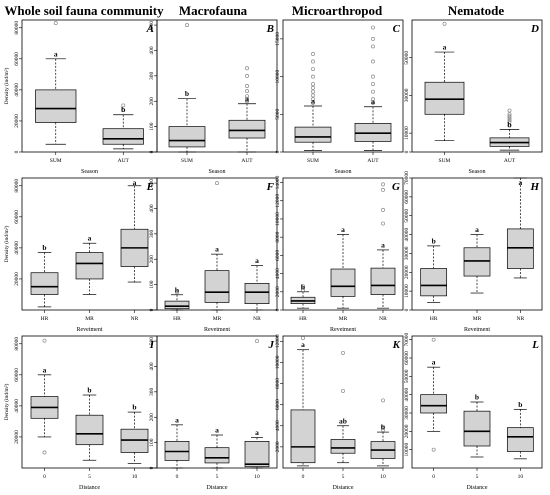  I want to click on panel-label: E, so click(150, 187).